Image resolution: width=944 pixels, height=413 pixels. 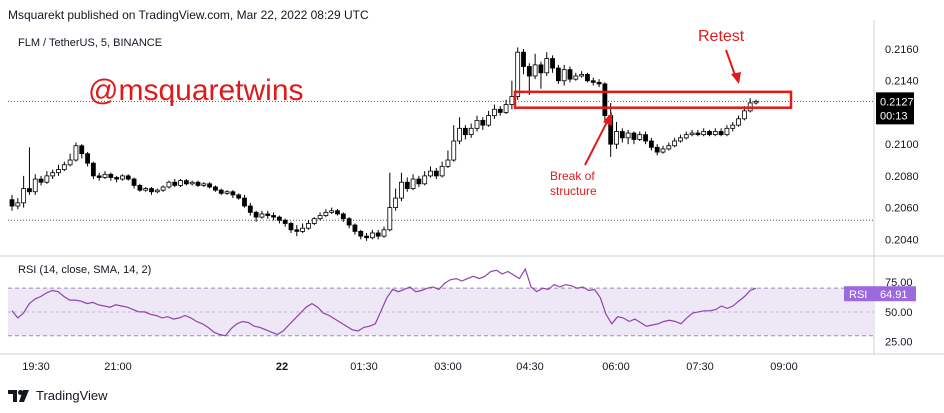 What do you see at coordinates (902, 177) in the screenshot?
I see `price-tick-label: 0.2080` at bounding box center [902, 177].